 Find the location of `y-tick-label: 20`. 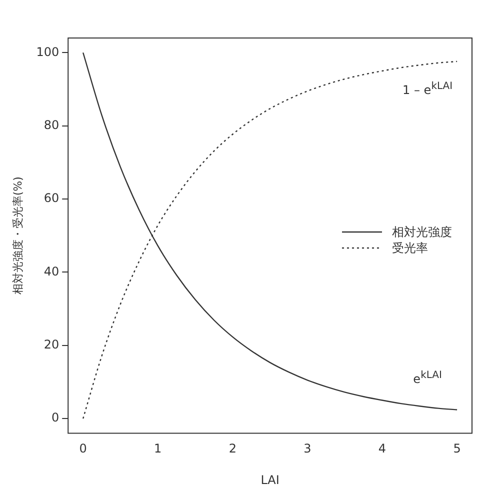

y-tick-label: 20 is located at coordinates (52, 345).